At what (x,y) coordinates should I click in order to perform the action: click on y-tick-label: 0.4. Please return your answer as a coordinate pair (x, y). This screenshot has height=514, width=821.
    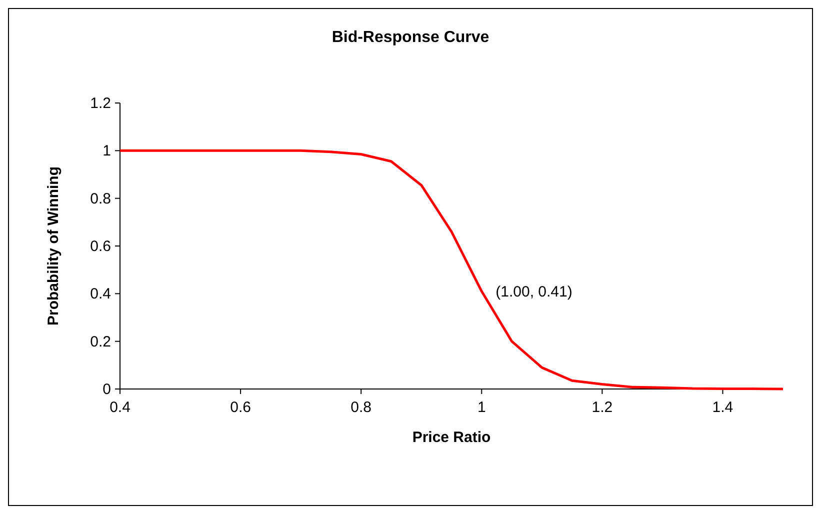
    Looking at the image, I should click on (100, 294).